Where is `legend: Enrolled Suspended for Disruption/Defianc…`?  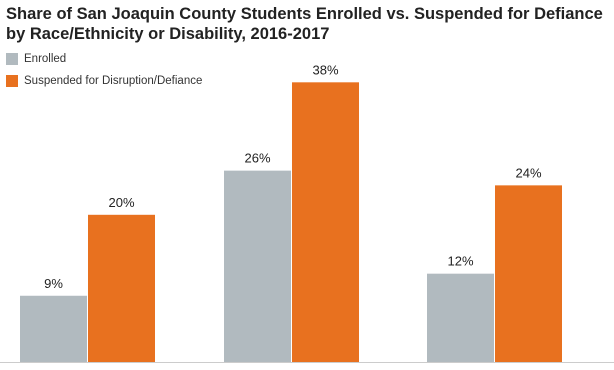 legend: Enrolled Suspended for Disruption/Defianc… is located at coordinates (104, 70).